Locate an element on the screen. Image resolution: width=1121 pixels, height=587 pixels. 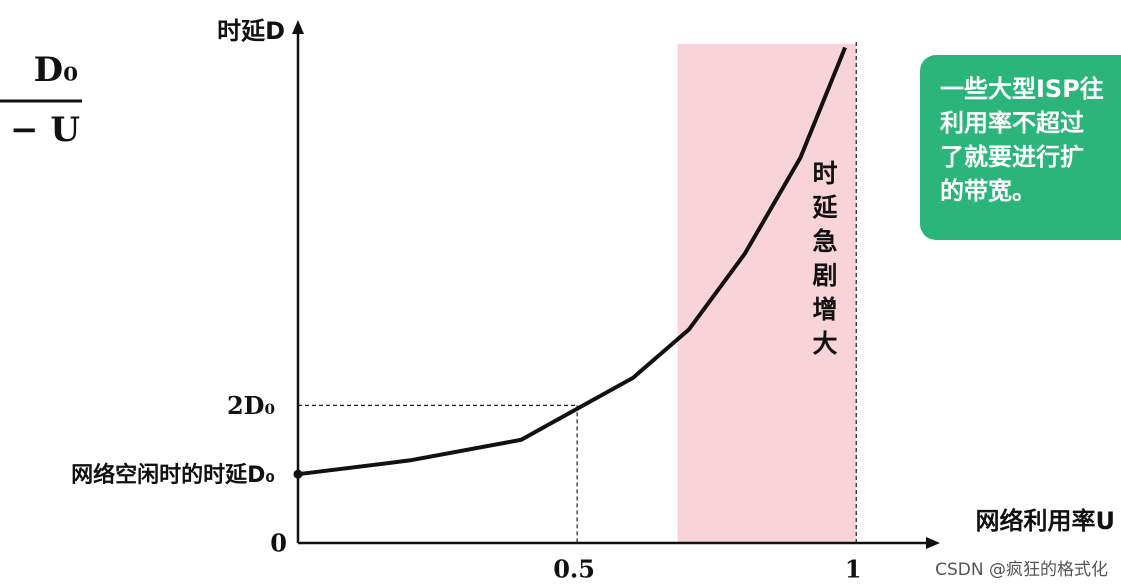
y-axis-arrow is located at coordinates (298, 27).